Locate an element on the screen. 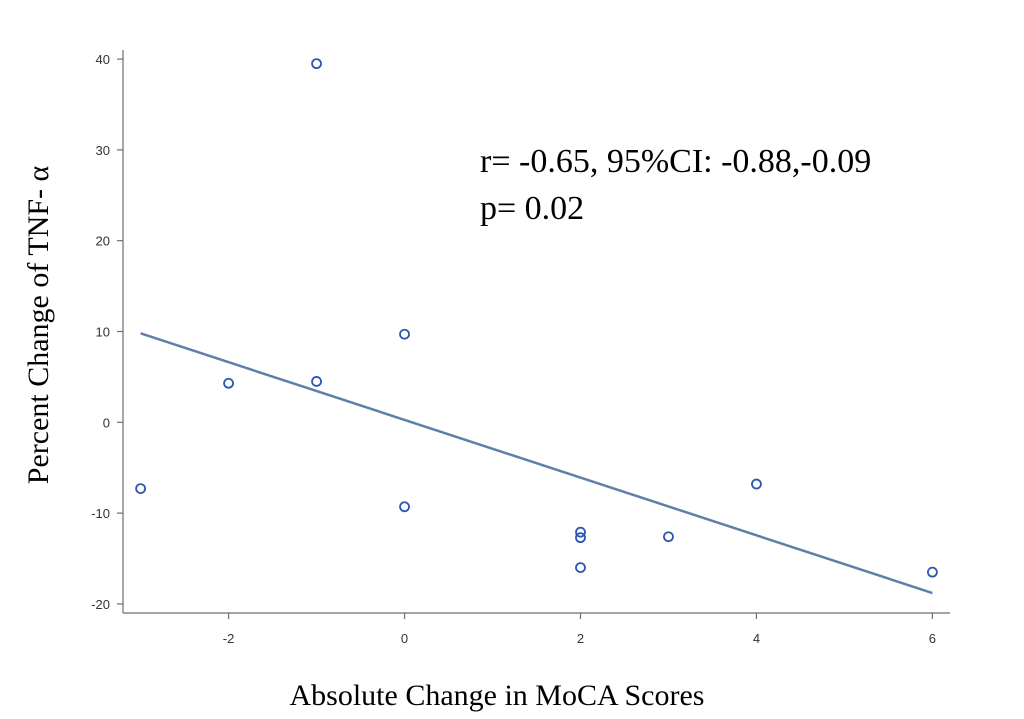  y-tick-label: 20 is located at coordinates (103, 241).